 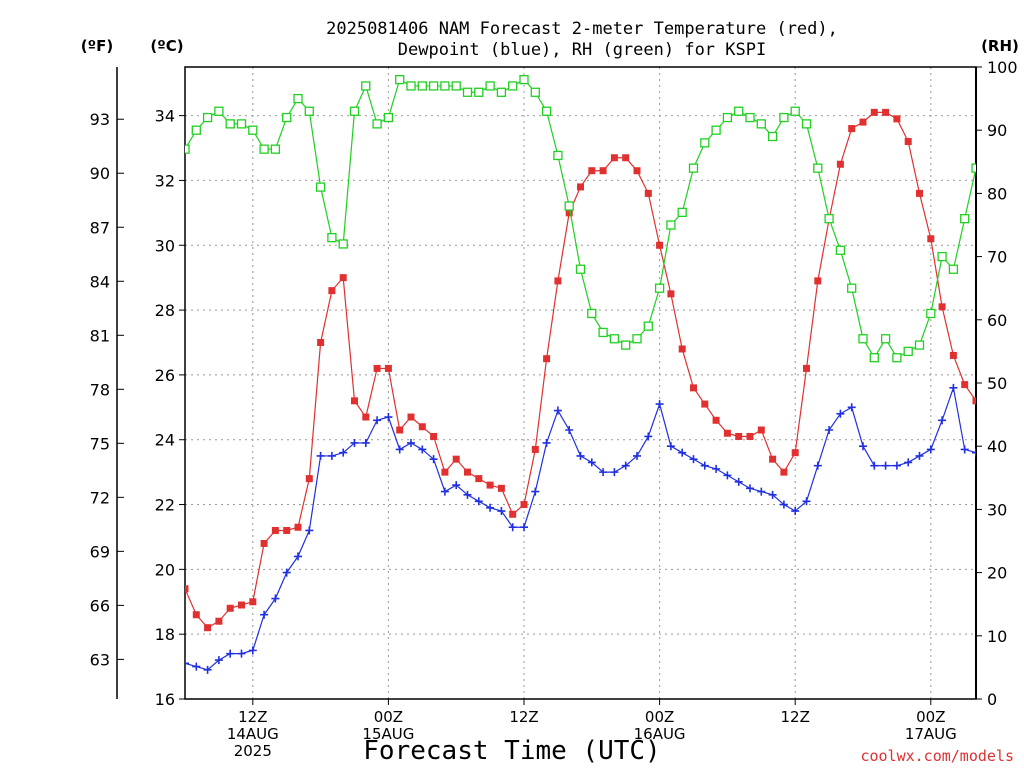 I want to click on f-tick-label: 84, so click(x=100, y=281).